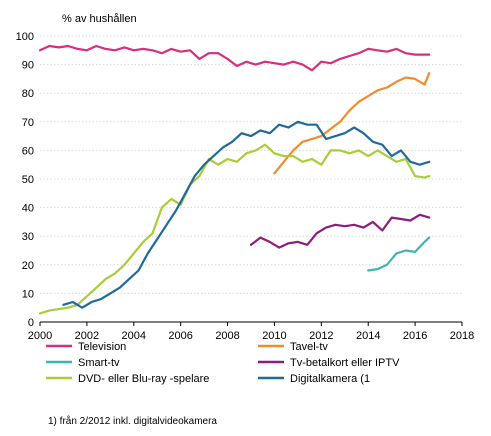  Describe the element at coordinates (28, 209) in the screenshot. I see `y-tick-label: 40` at that location.